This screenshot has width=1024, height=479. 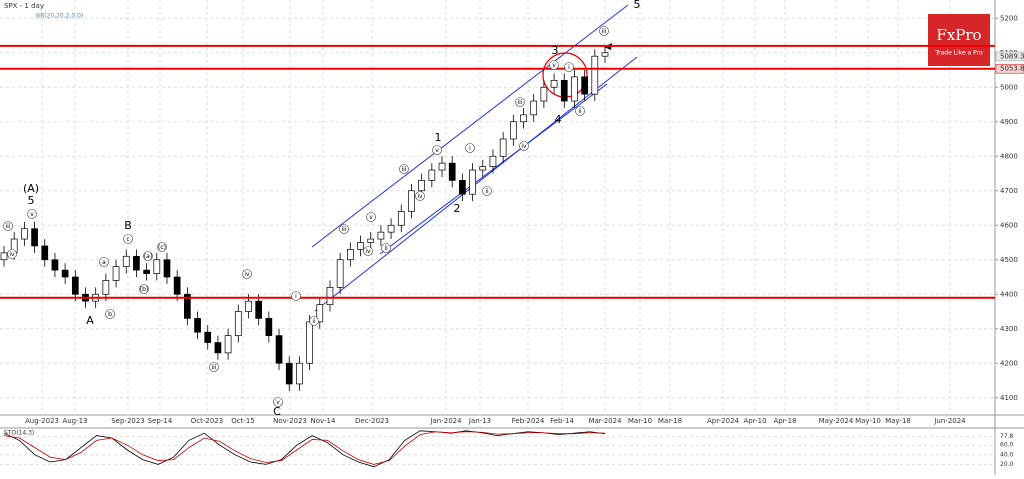 What do you see at coordinates (528, 421) in the screenshot?
I see `x-tick-label: Feb-2024` at bounding box center [528, 421].